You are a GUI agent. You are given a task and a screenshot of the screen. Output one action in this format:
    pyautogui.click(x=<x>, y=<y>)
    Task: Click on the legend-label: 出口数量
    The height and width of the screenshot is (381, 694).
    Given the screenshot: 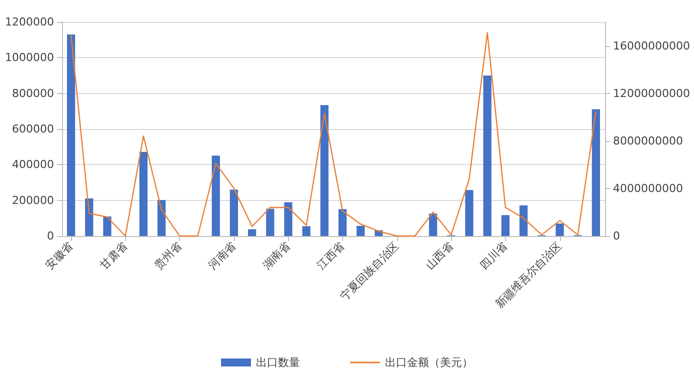 What is the action you would take?
    pyautogui.click(x=278, y=362)
    